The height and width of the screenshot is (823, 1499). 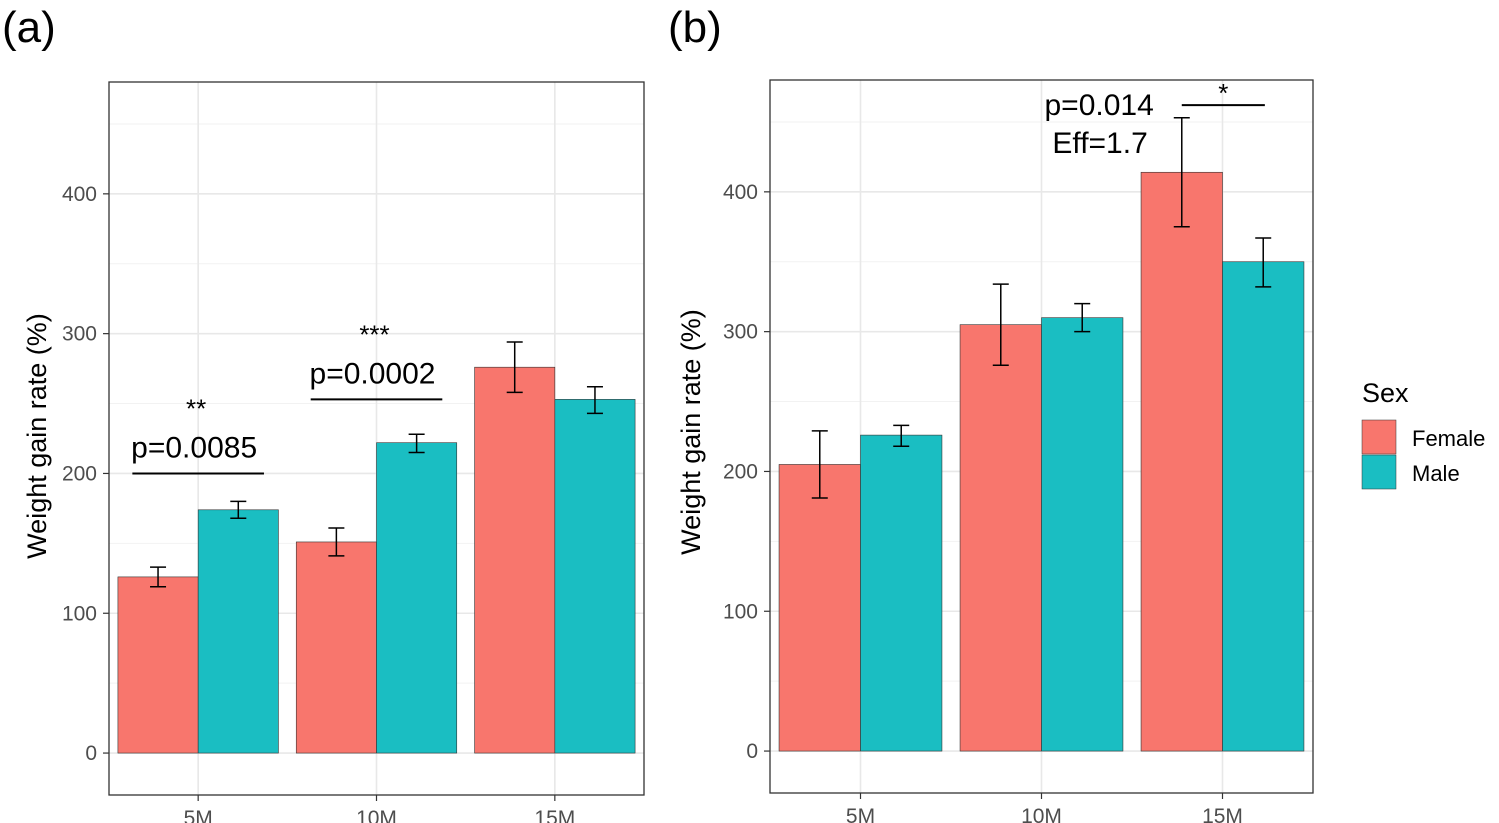 What do you see at coordinates (1385, 393) in the screenshot?
I see `legend-title: Sex` at bounding box center [1385, 393].